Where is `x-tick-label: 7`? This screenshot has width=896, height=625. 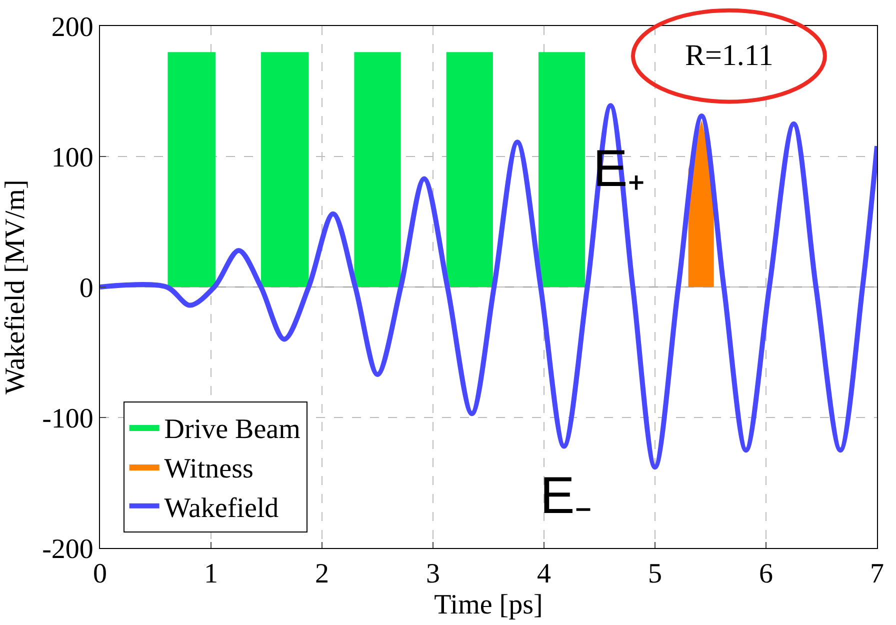
x-tick-label: 7 is located at coordinates (877, 574).